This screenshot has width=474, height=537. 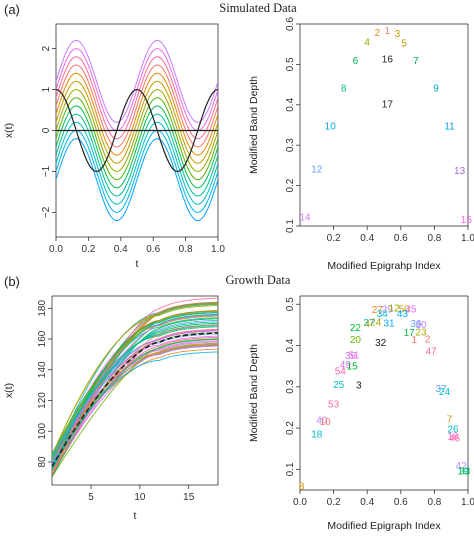 I want to click on point-label: 14, so click(x=305, y=218).